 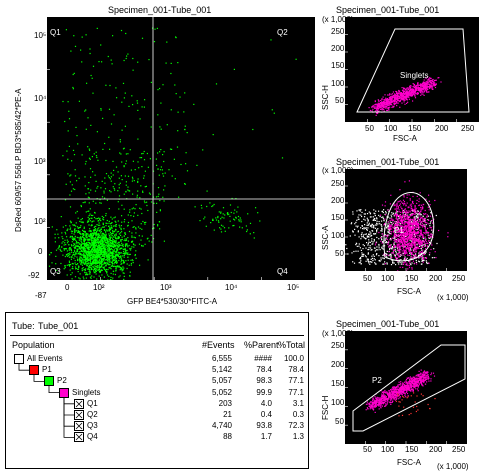 What do you see at coordinates (399, 230) in the screenshot?
I see `p1-gate-label: P1` at bounding box center [399, 230].